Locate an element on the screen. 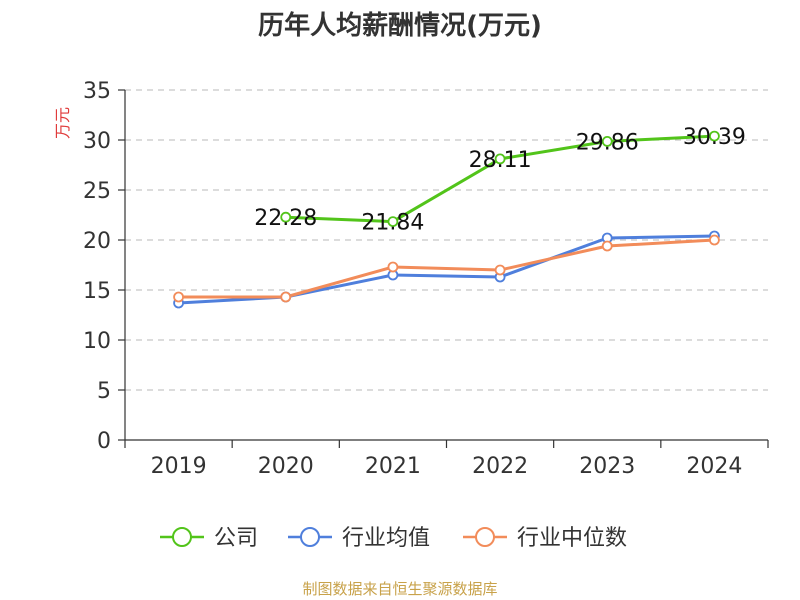 This screenshot has height=600, width=800. x-tick-label: 2022 is located at coordinates (500, 466).